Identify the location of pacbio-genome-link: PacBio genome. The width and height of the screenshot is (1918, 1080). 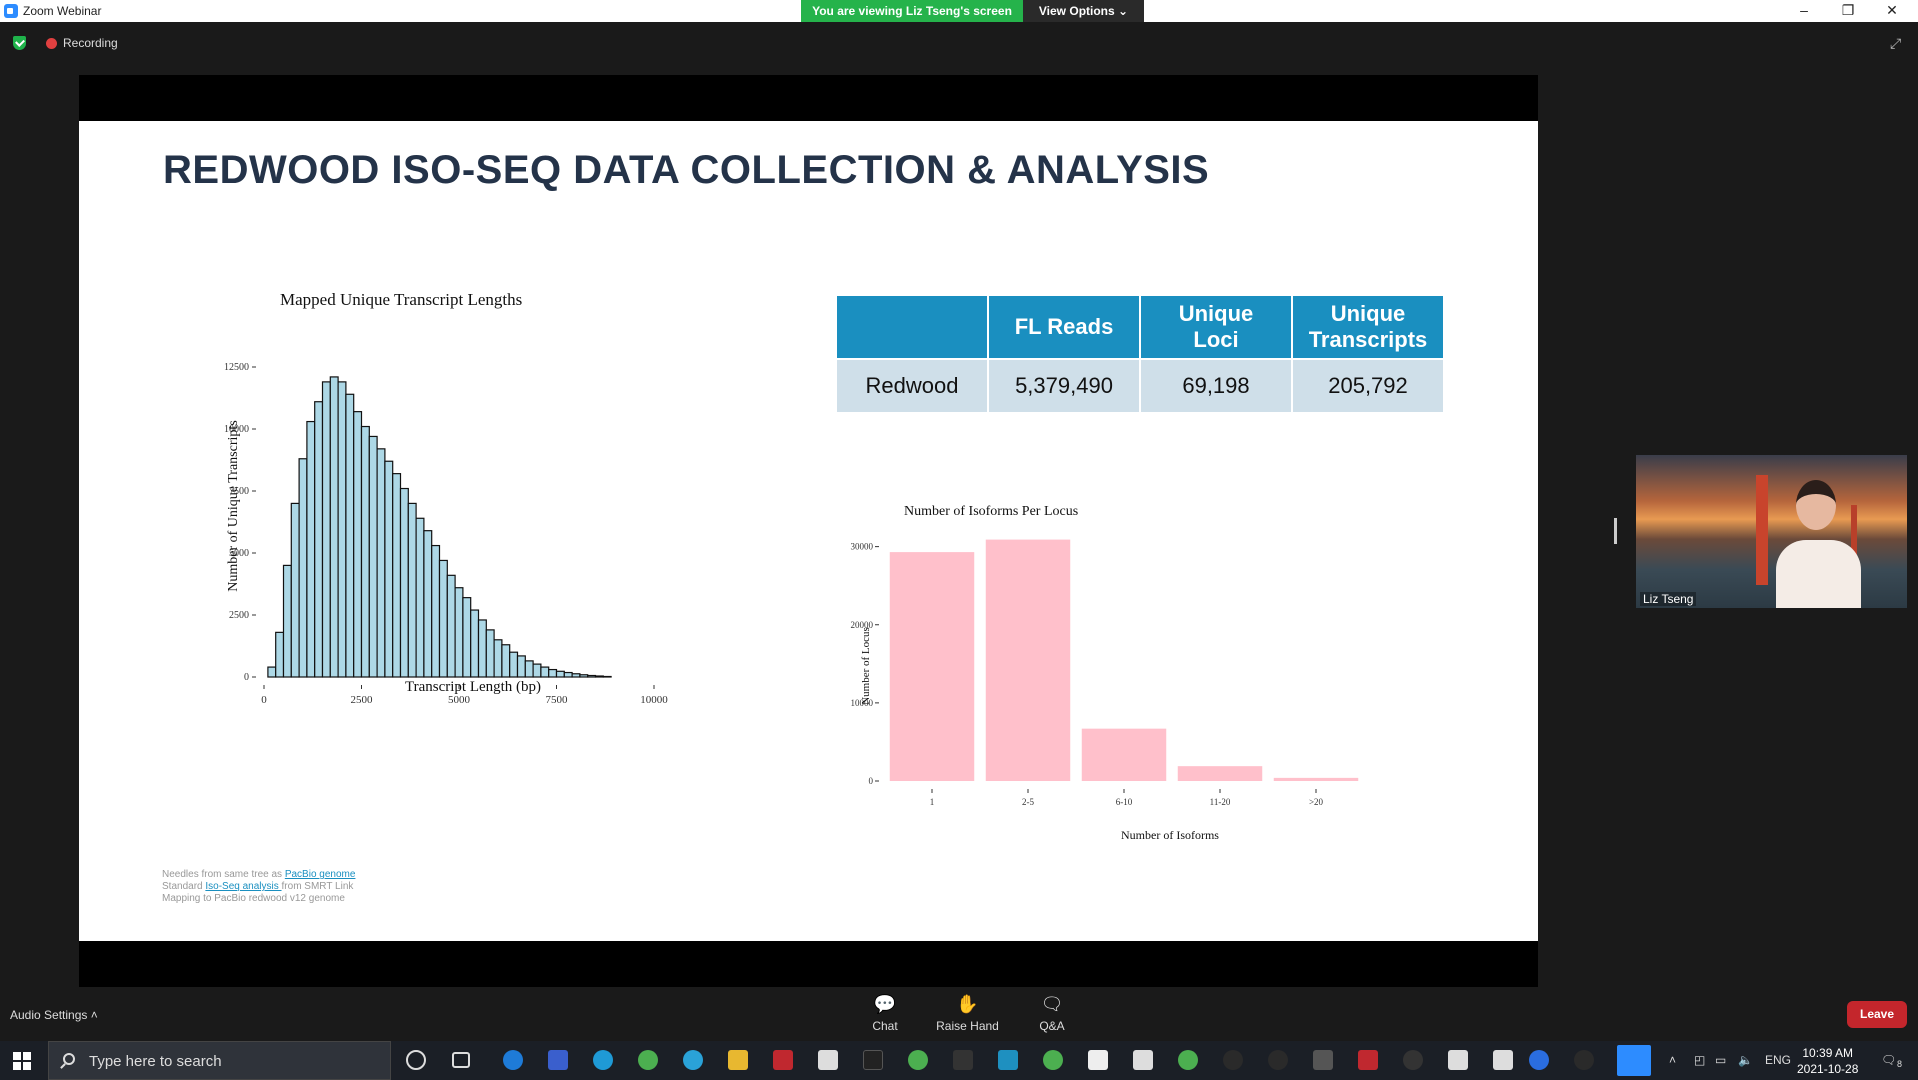
(320, 874).